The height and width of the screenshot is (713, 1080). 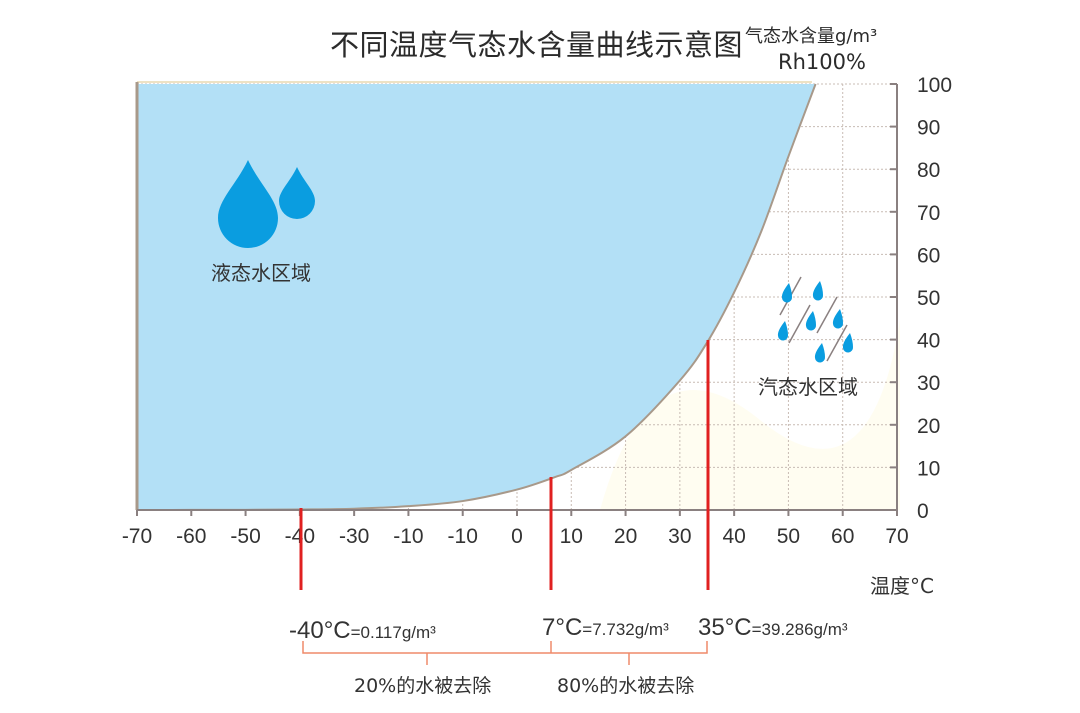 What do you see at coordinates (808, 387) in the screenshot?
I see `vapor-region-label: 汽态水区域` at bounding box center [808, 387].